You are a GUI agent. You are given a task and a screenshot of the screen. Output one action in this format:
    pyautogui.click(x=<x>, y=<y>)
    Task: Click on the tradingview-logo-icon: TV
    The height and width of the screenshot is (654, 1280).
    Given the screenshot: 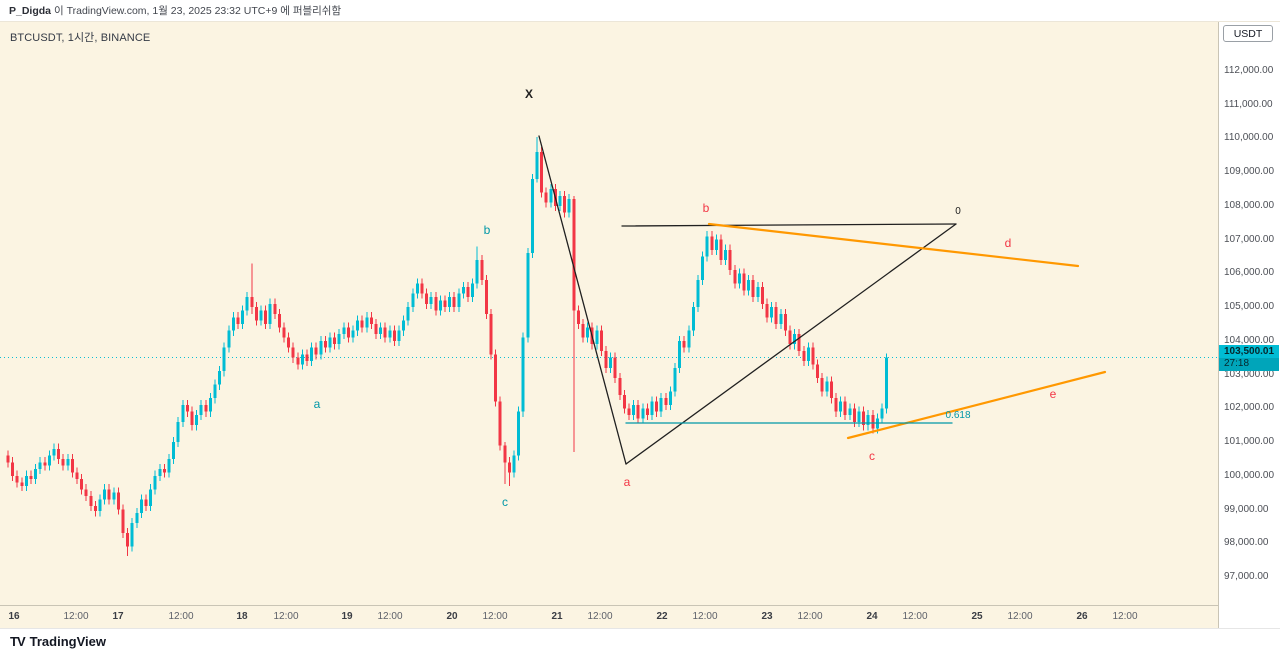 What is the action you would take?
    pyautogui.click(x=18, y=641)
    